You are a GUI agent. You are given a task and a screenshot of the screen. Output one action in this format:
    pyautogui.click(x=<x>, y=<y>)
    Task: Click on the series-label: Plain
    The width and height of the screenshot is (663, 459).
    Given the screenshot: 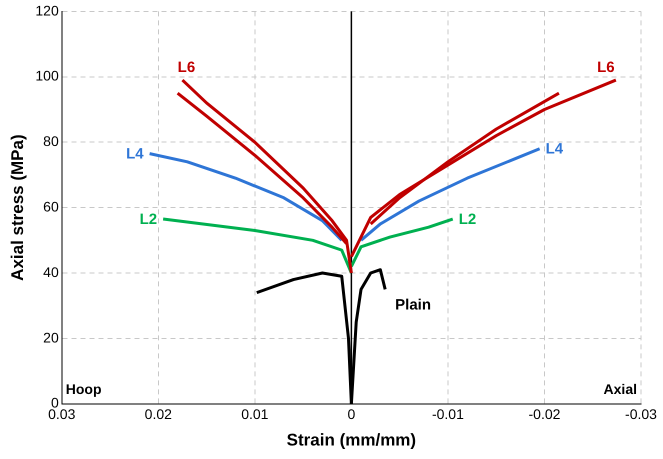 What is the action you would take?
    pyautogui.click(x=413, y=305)
    